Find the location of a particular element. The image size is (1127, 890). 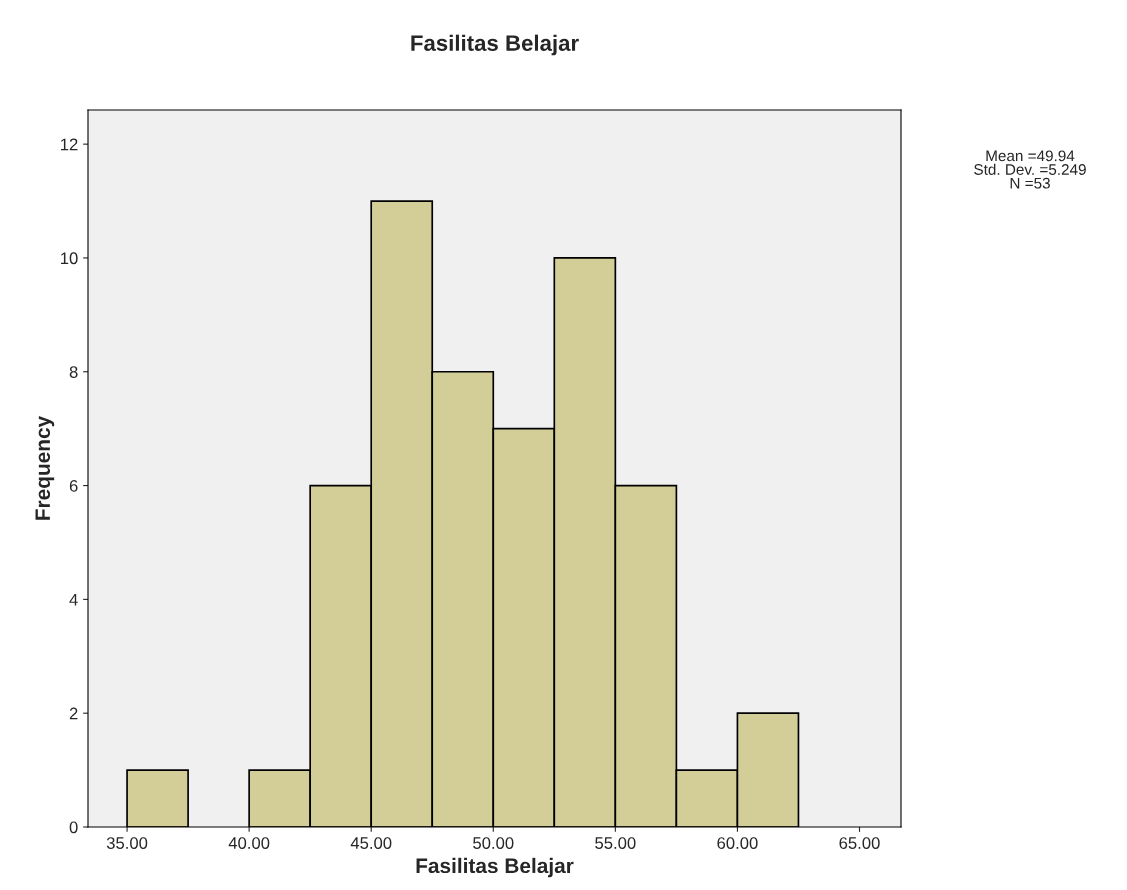

x-tick-label: 55.00 is located at coordinates (615, 843).